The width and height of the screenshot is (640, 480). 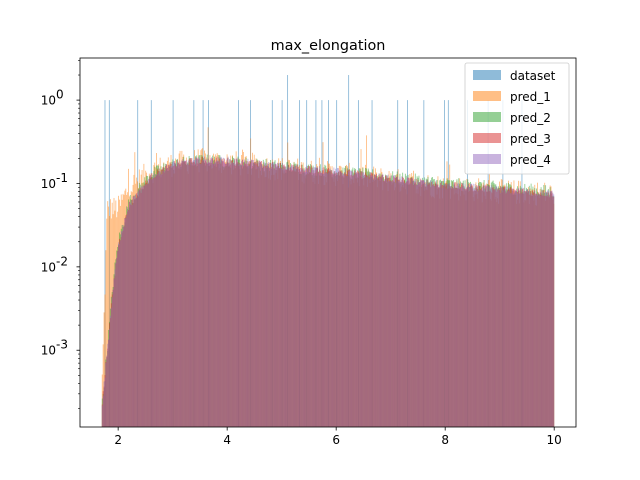 I want to click on x-tick-label: 4, so click(x=227, y=440).